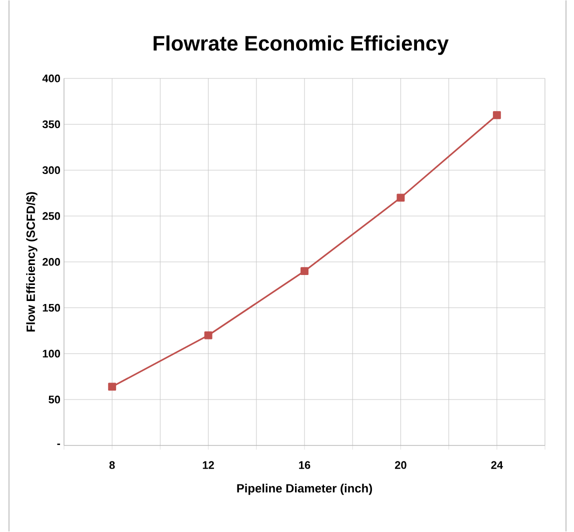 The height and width of the screenshot is (532, 574). I want to click on y-tick-label: 400, so click(51, 78).